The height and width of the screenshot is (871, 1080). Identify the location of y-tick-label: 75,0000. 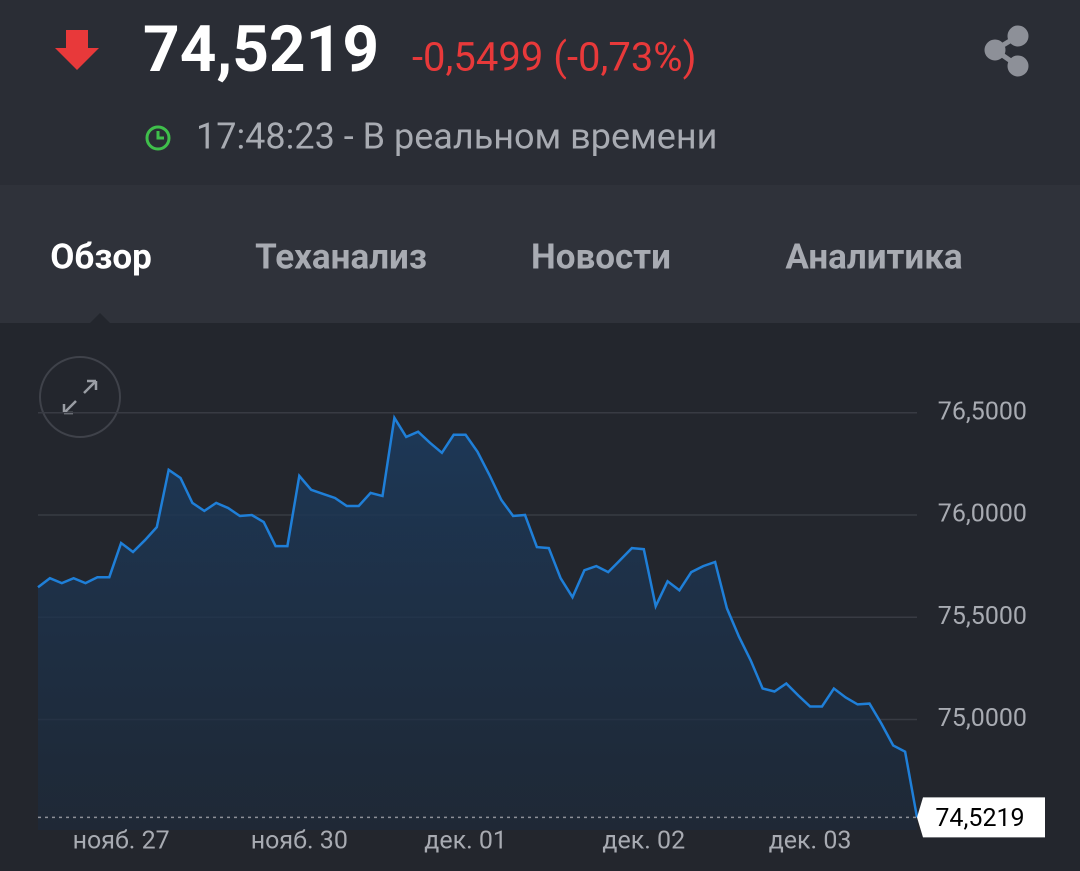
(982, 718).